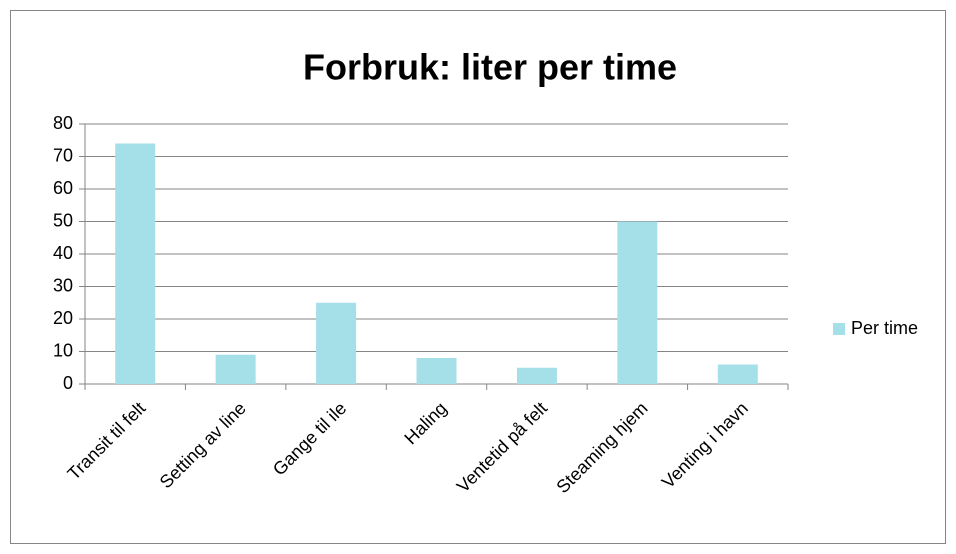 The width and height of the screenshot is (956, 554). Describe the element at coordinates (68, 383) in the screenshot. I see `y-tick-label: 0` at that location.